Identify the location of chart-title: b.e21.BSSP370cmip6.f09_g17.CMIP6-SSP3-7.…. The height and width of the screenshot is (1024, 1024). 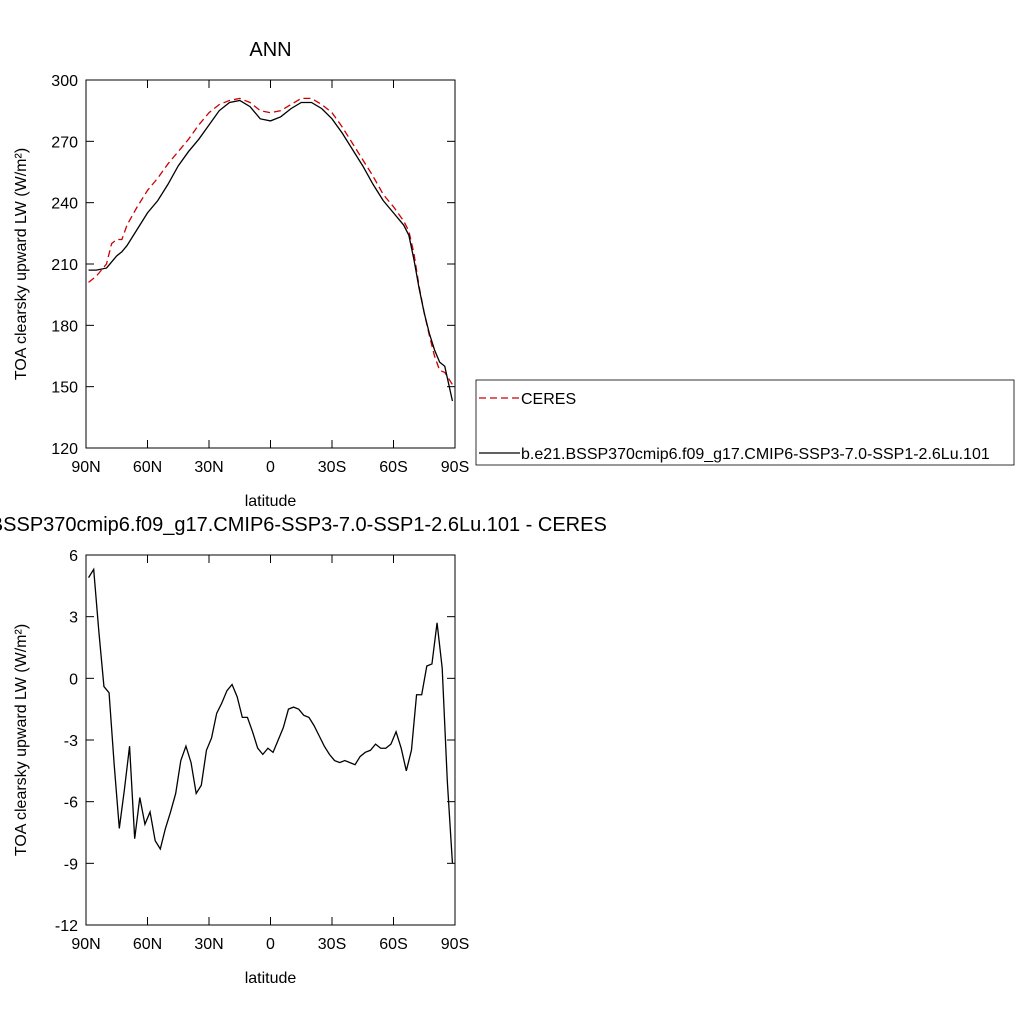
(303, 525).